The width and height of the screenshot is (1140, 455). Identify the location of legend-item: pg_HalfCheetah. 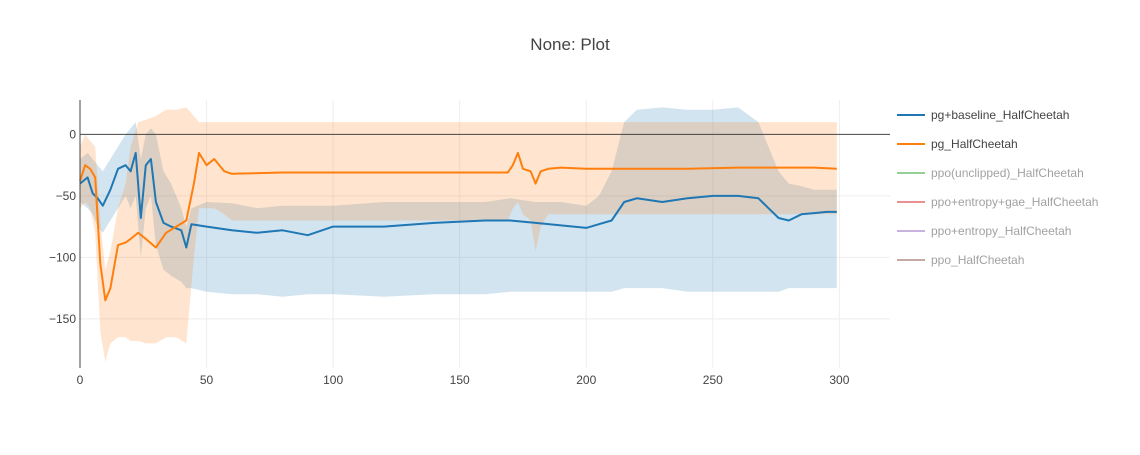
(957, 144).